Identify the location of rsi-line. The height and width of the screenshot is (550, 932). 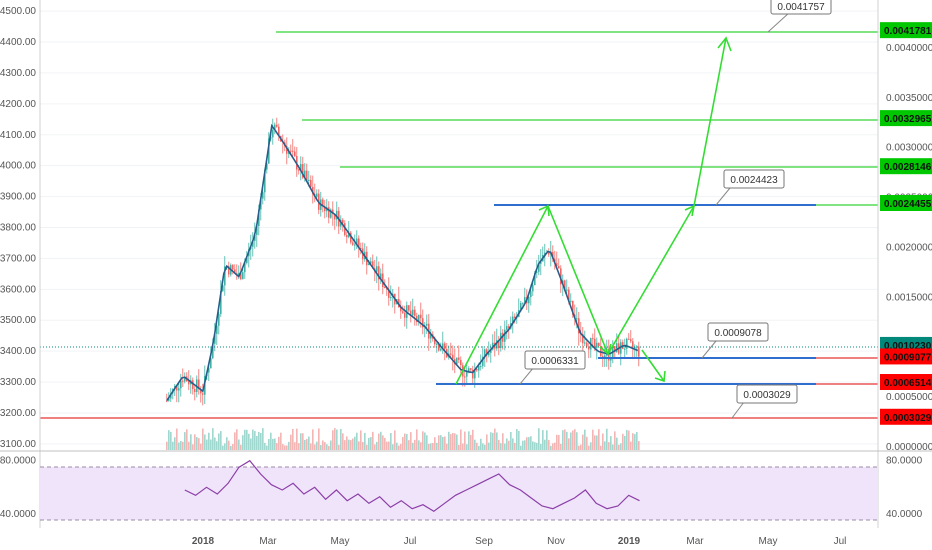
(412, 486).